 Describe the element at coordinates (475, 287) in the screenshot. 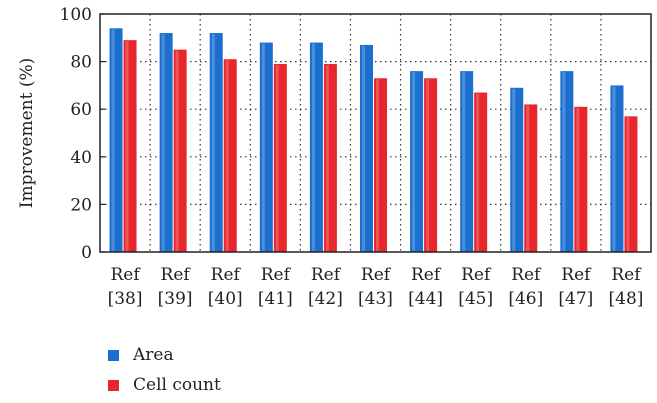

I see `x-category-label: Ref [45]` at that location.